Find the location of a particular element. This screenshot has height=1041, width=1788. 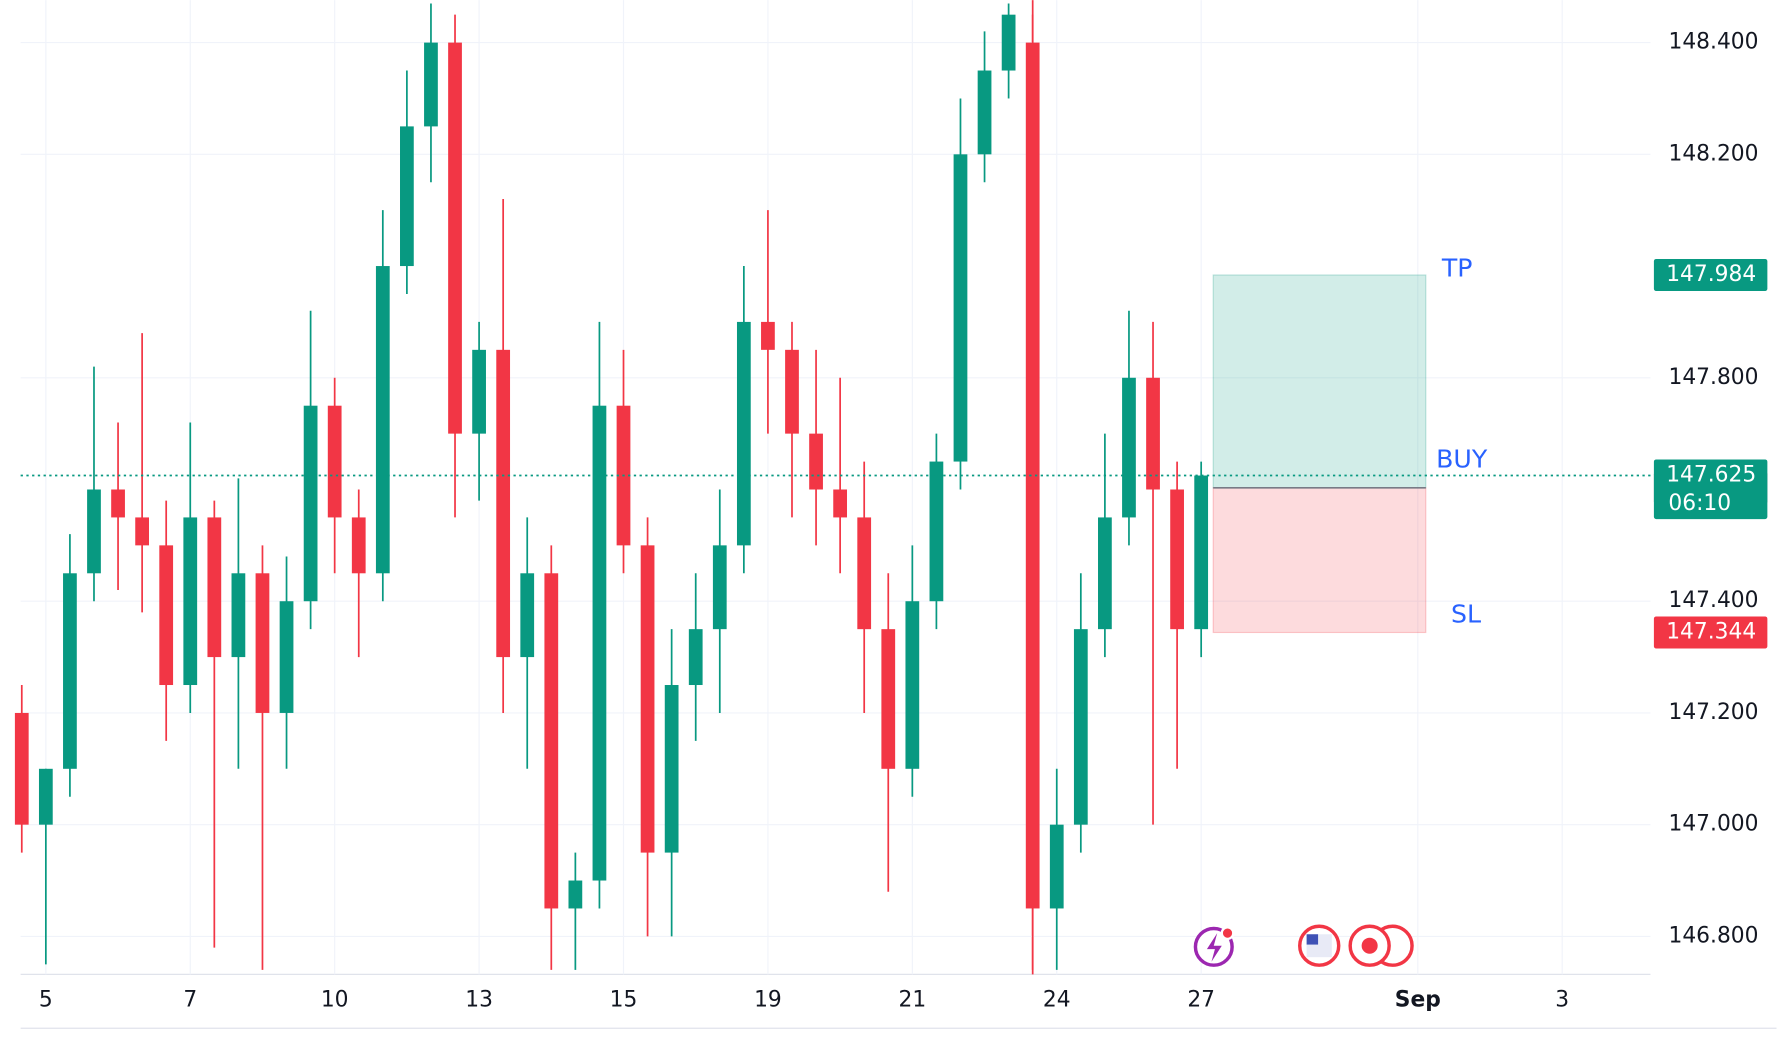

x-tick-label: 13 is located at coordinates (479, 1000).